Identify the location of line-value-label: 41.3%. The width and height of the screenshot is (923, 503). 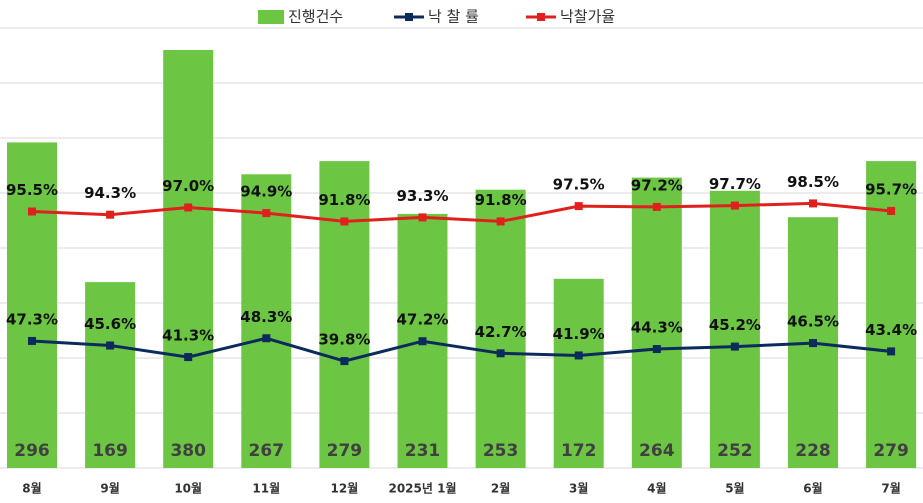
(188, 336).